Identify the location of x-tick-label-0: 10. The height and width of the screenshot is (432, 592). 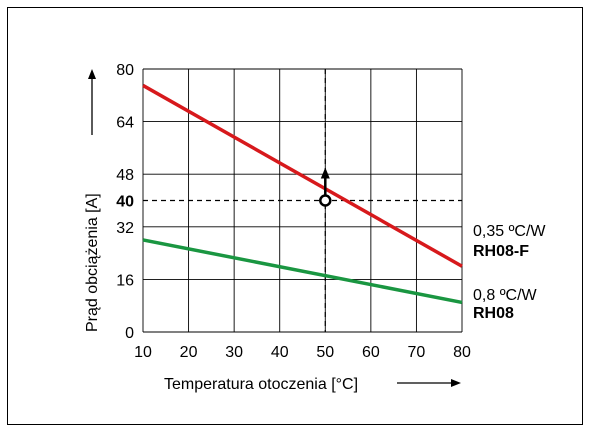
(143, 352).